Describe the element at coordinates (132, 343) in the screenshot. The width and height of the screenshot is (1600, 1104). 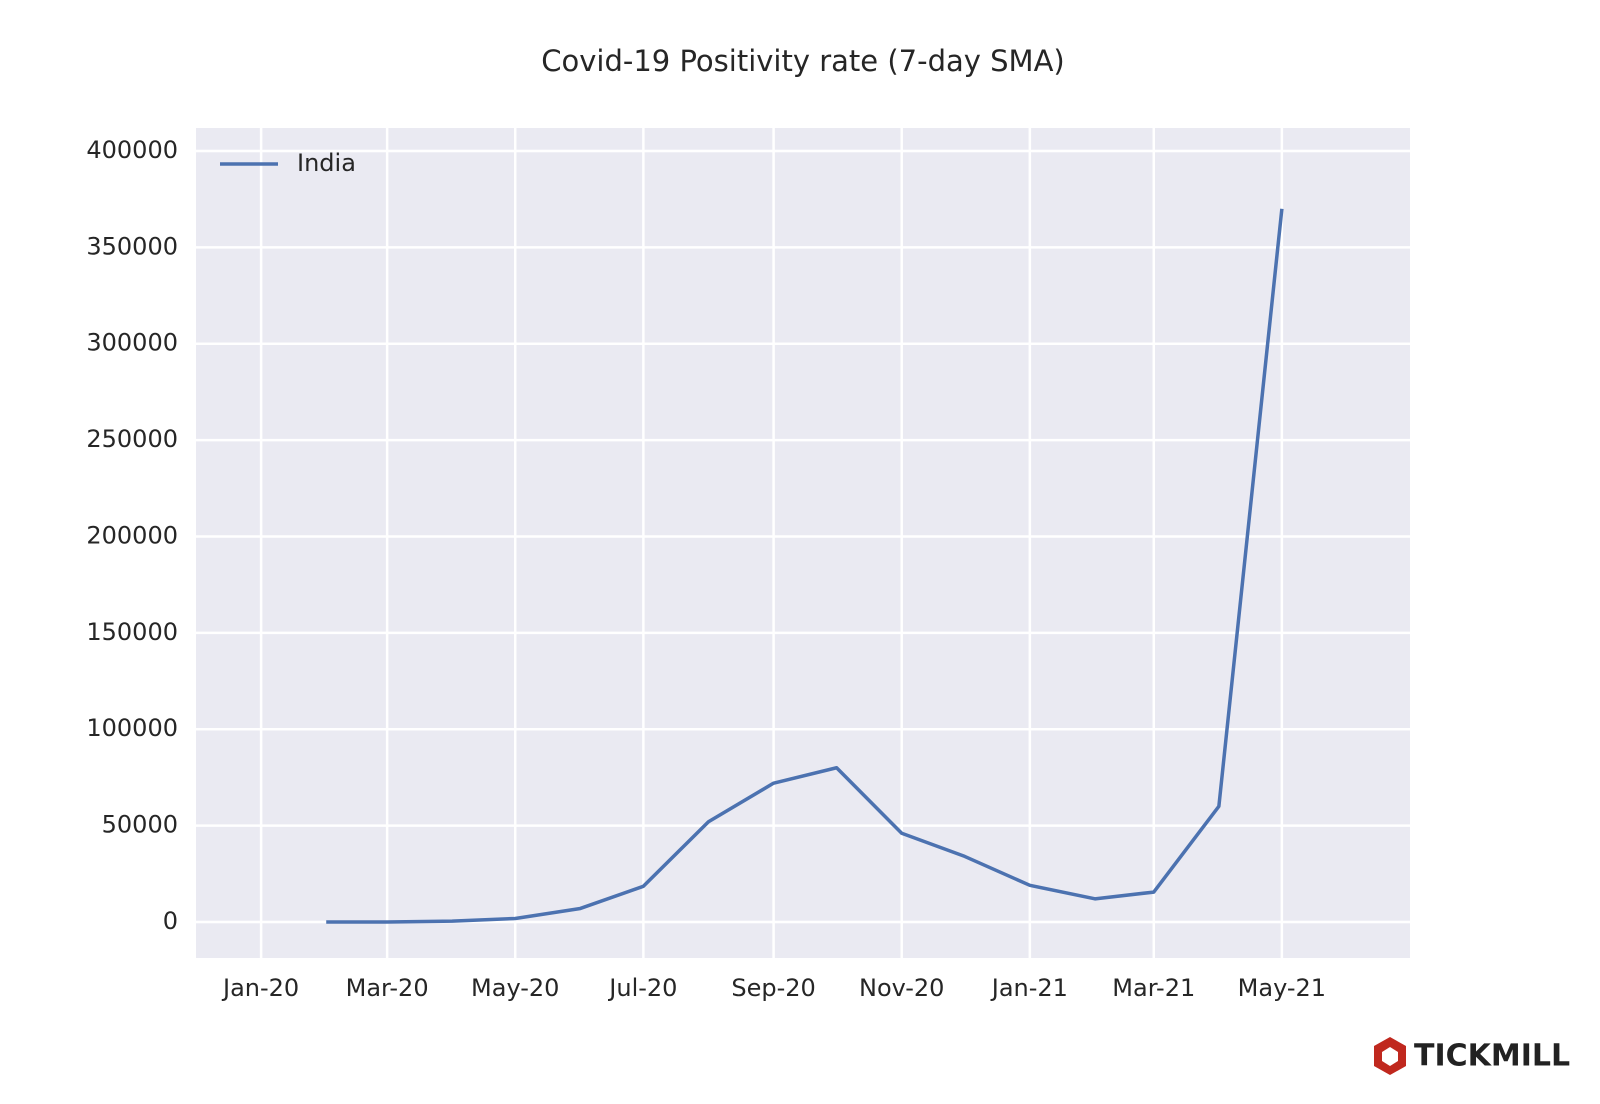
I see `y-tick-label: 300000` at that location.